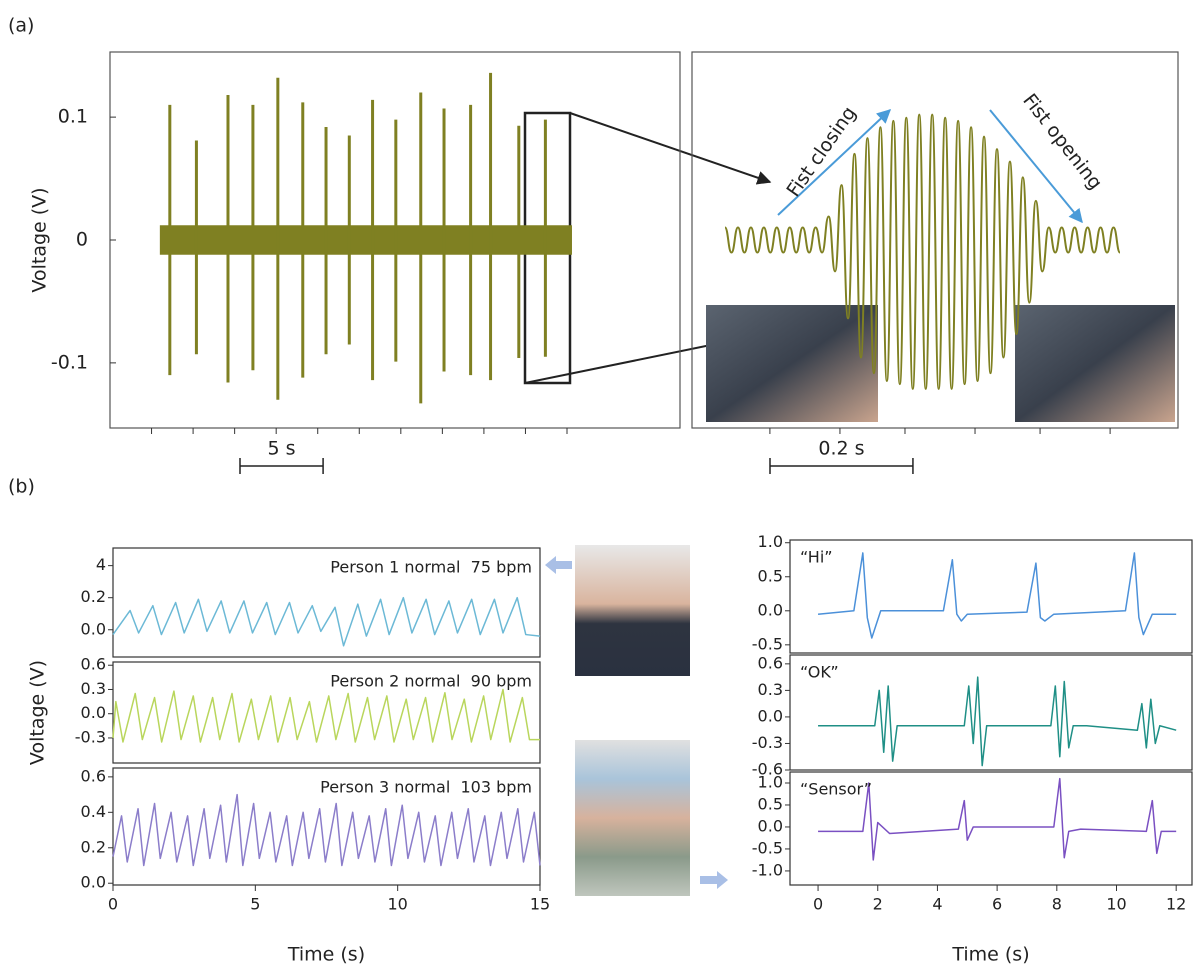 The height and width of the screenshot is (973, 1196). I want to click on x-tick-label: 12, so click(1176, 904).